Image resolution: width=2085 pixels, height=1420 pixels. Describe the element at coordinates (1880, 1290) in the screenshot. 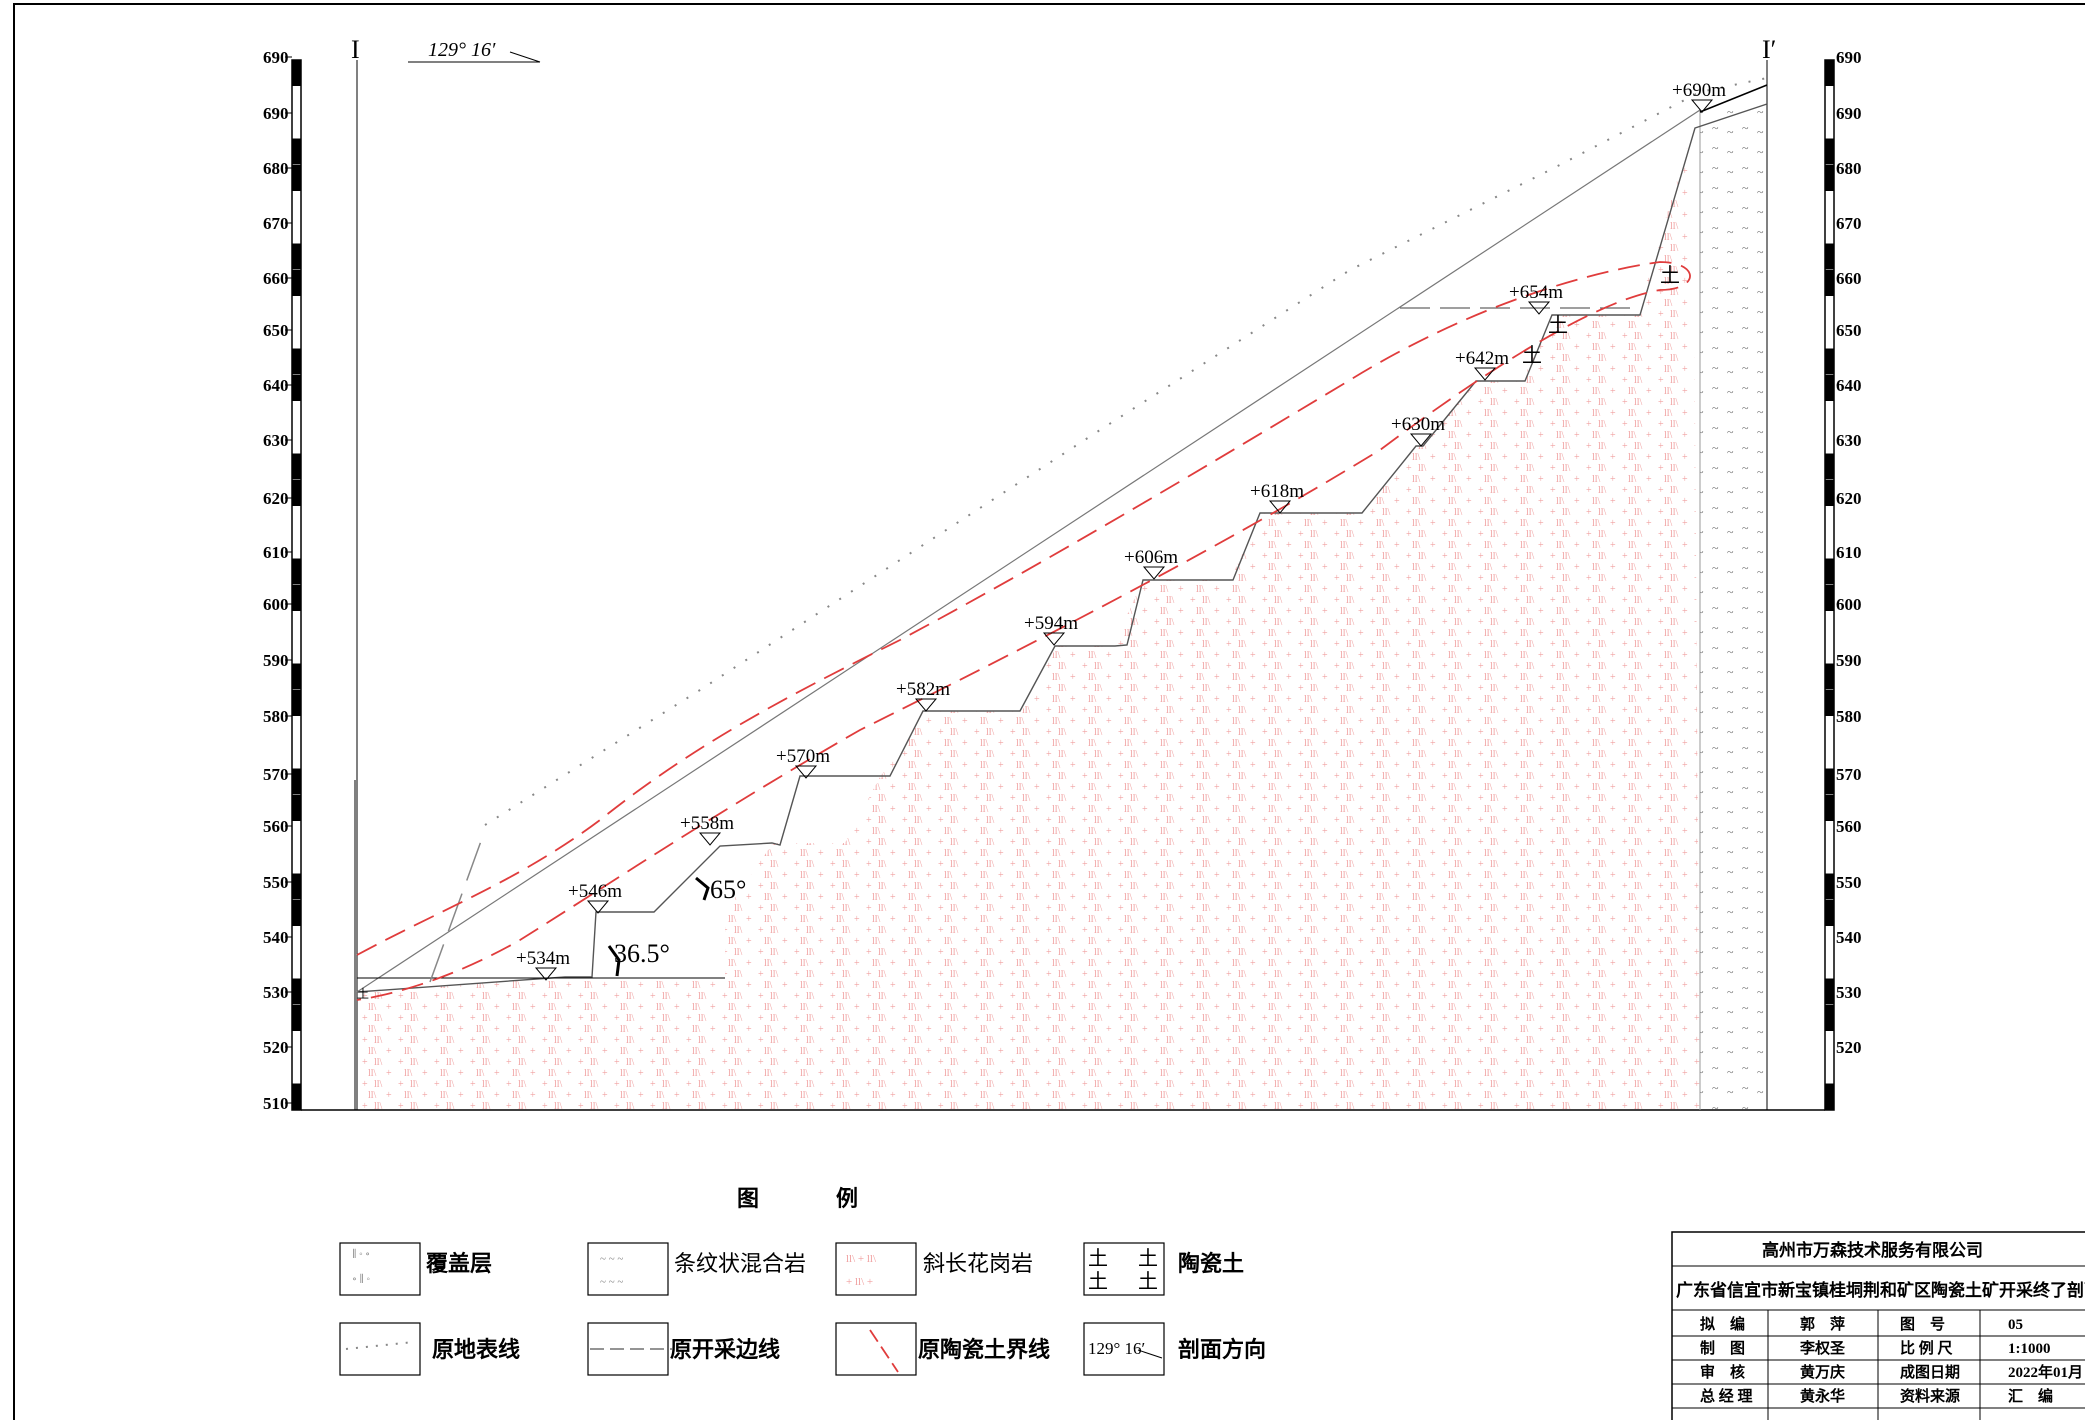

I see `drawing-title: 广东省信宜市新宝镇桂垌荆和矿区陶瓷土矿开采终了剖面` at that location.